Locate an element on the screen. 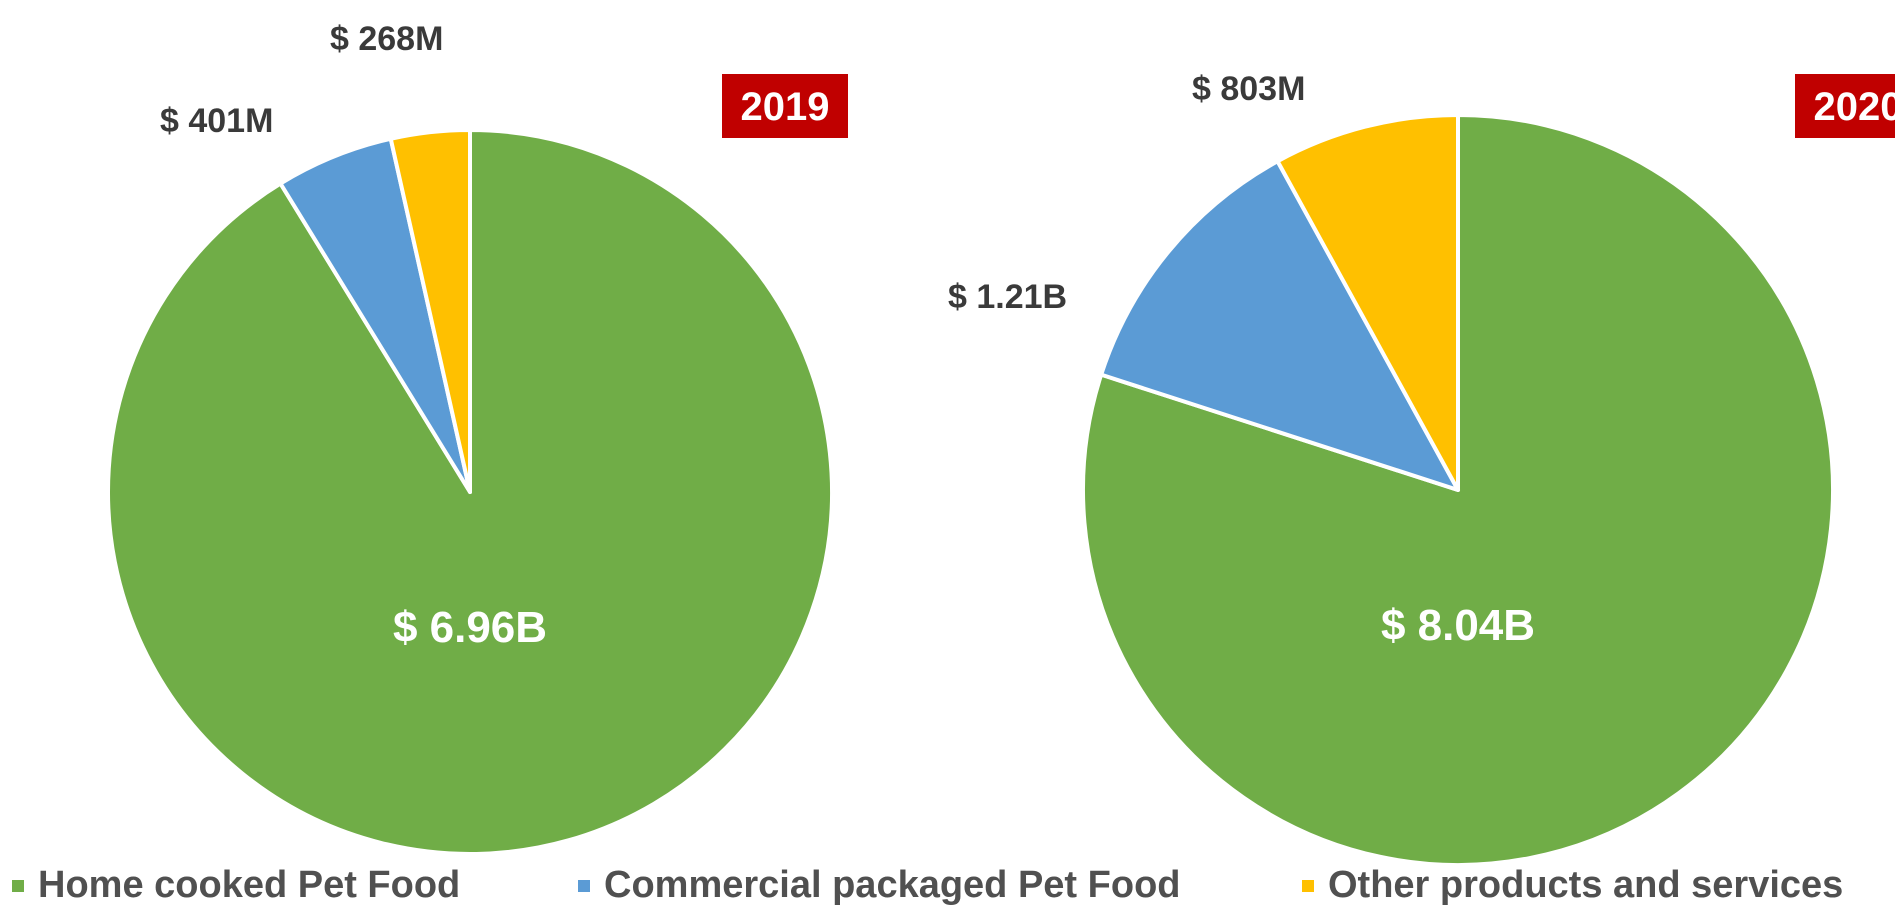 The image size is (1895, 911). year-badge-text-2020: 2020 is located at coordinates (1854, 107).